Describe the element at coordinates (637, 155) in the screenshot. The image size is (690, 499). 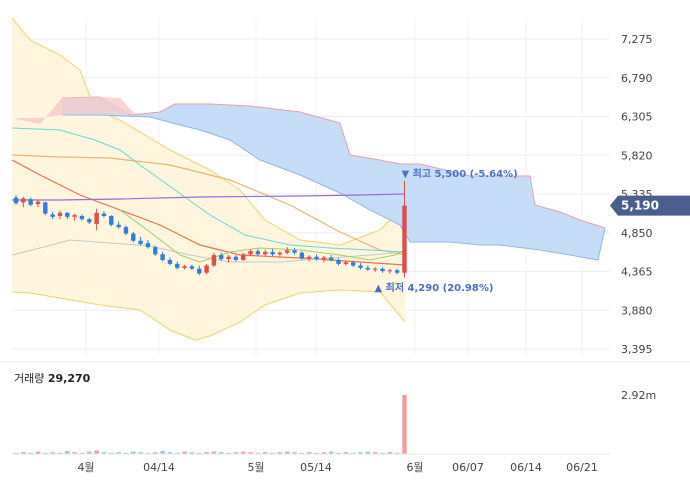
I see `y-tick-label: 5,820` at that location.